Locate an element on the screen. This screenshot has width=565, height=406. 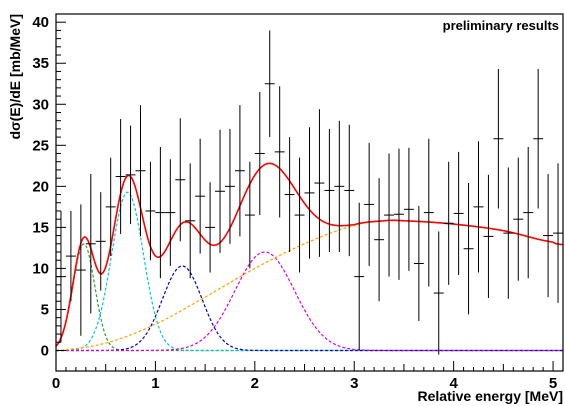
y-axis-title: dσ(E)/dE [mb/MeV] is located at coordinates (15, 76).